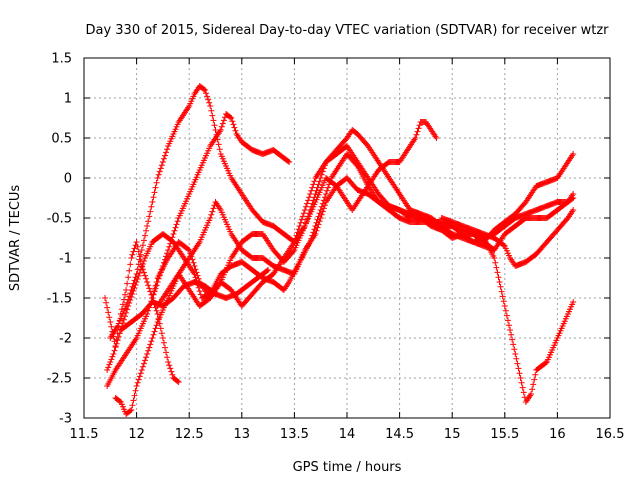  What do you see at coordinates (59, 299) in the screenshot?
I see `y-tick-label: -1.5` at bounding box center [59, 299].